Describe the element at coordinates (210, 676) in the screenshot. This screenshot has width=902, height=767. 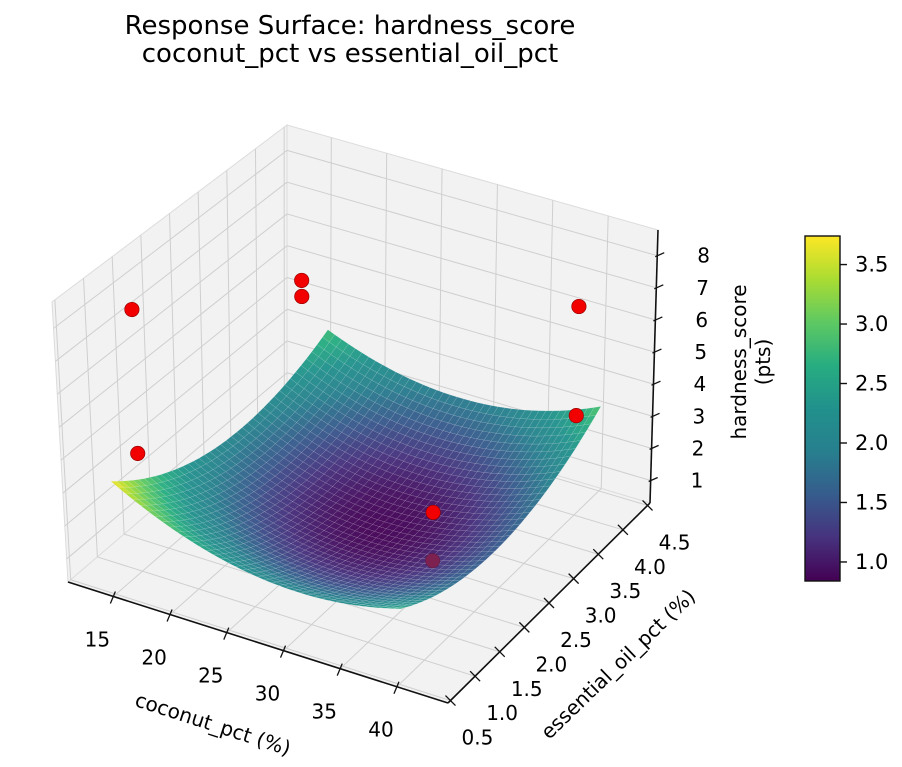
I see `x-tick-label: 25` at that location.